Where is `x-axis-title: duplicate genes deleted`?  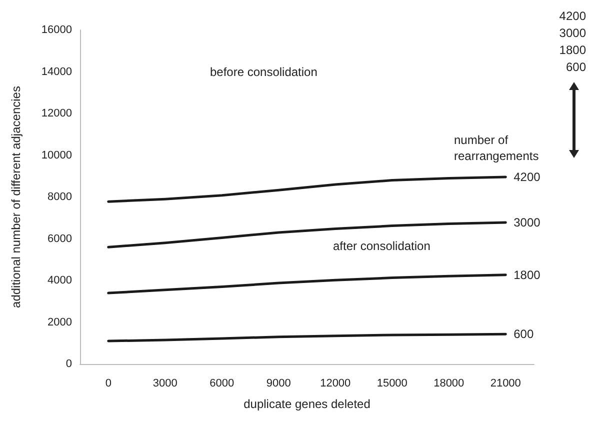 x-axis-title: duplicate genes deleted is located at coordinates (307, 404).